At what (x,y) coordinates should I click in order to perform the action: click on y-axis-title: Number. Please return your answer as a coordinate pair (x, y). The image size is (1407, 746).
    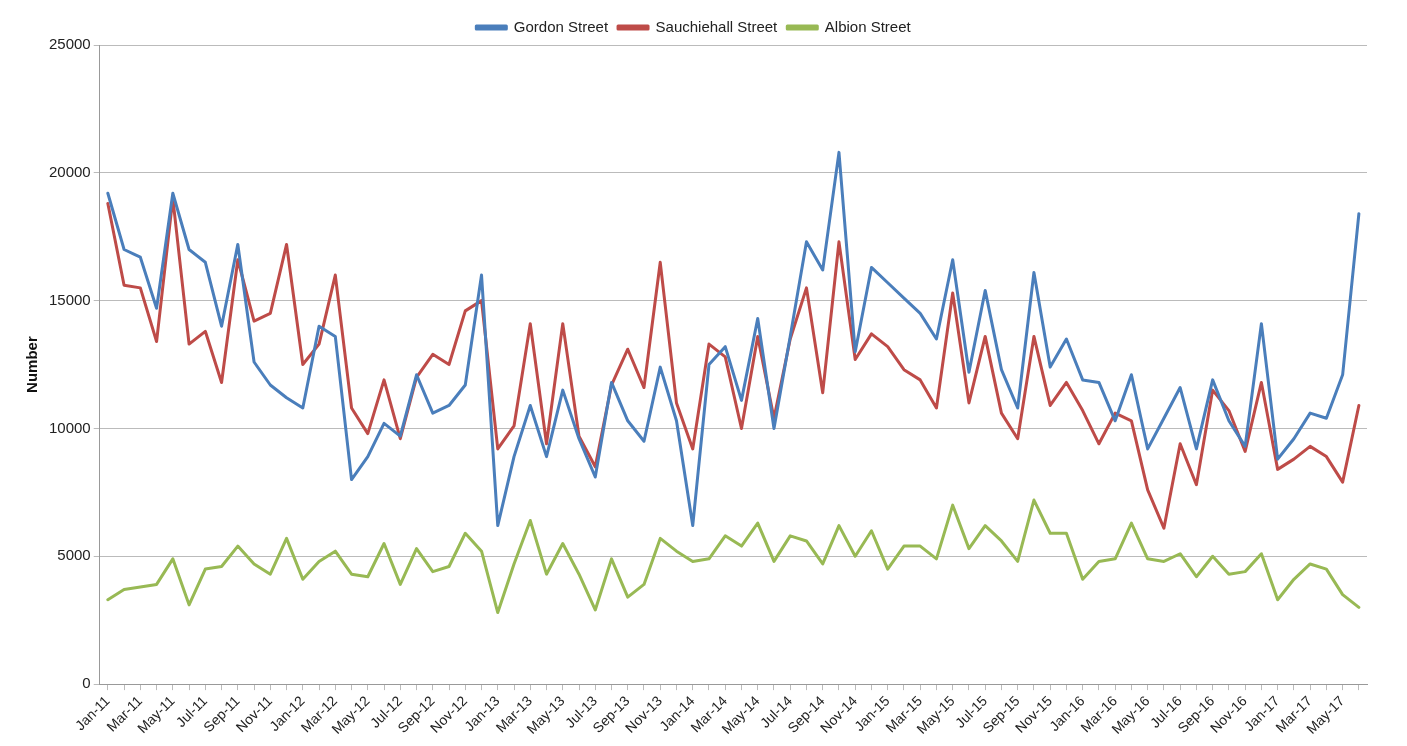
    Looking at the image, I should click on (32, 364).